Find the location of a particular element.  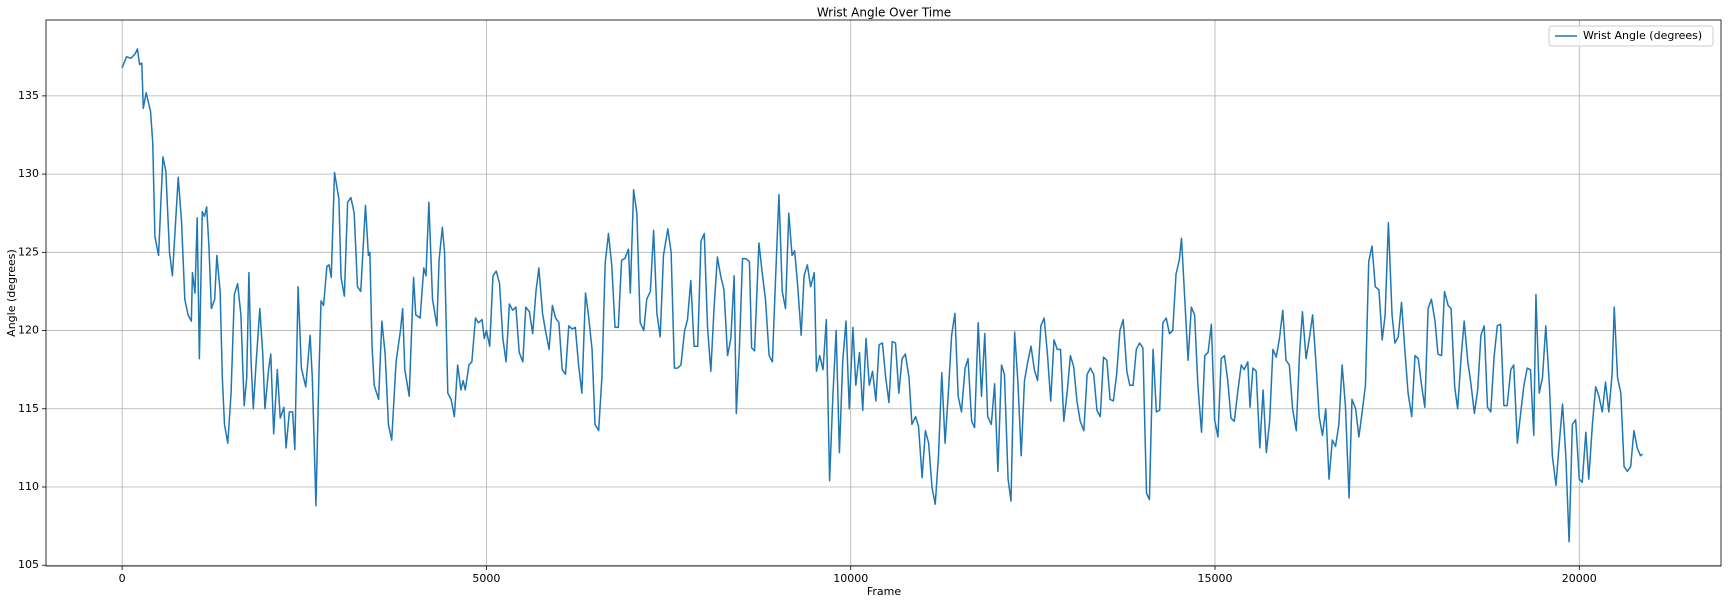

x-tick-label: 15000 is located at coordinates (1215, 578).